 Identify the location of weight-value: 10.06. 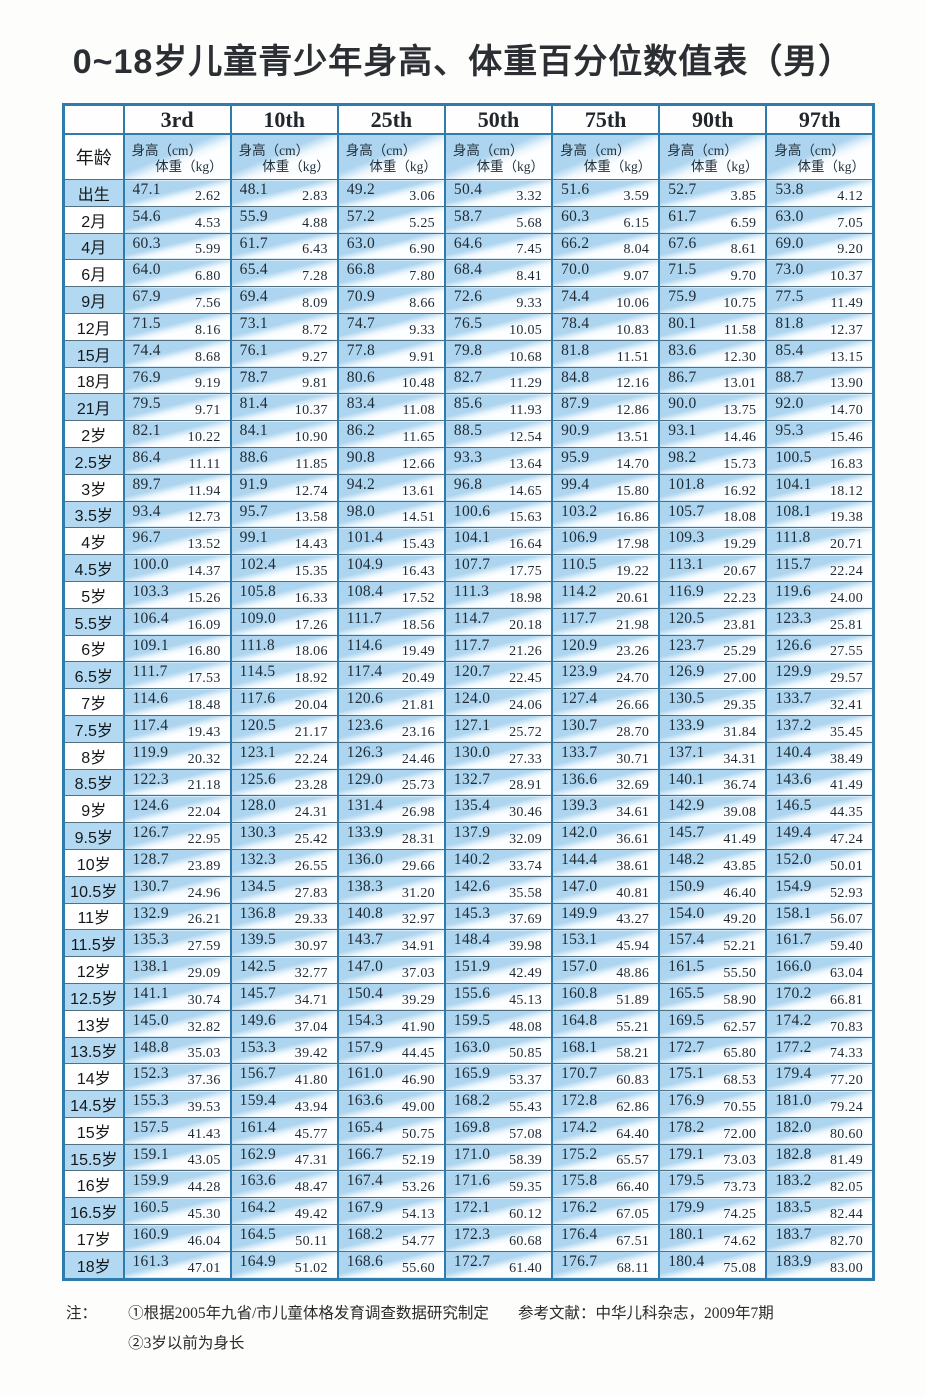
(633, 303).